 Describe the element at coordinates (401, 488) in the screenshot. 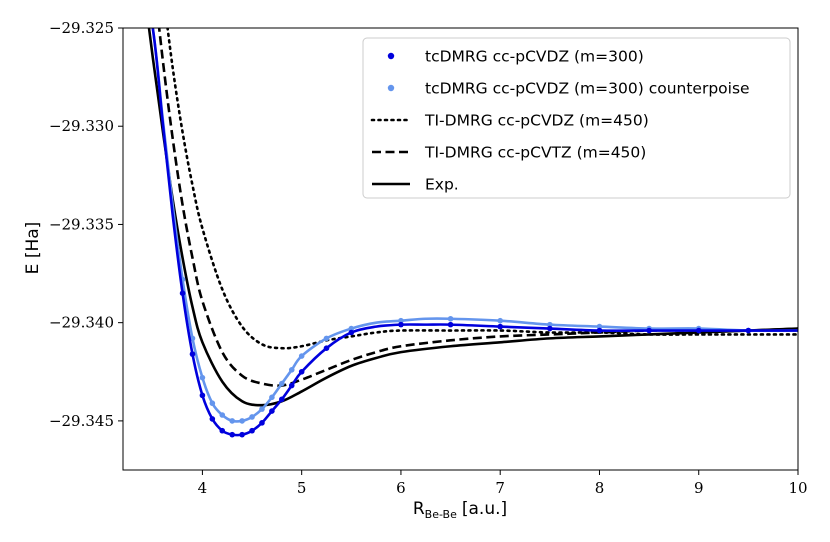

I see `x-tick-label-3: 6` at that location.